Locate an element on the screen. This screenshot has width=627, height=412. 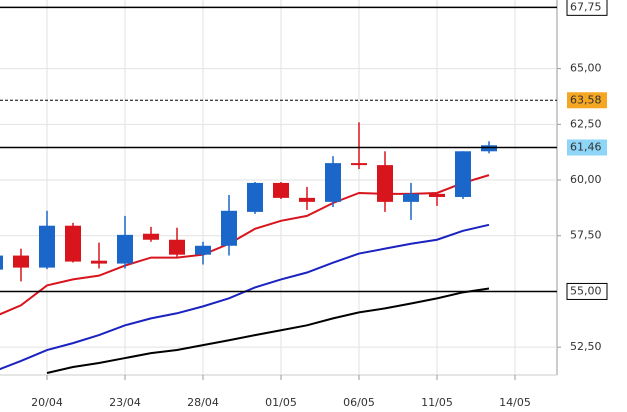
level-label: 55,00 is located at coordinates (586, 290).